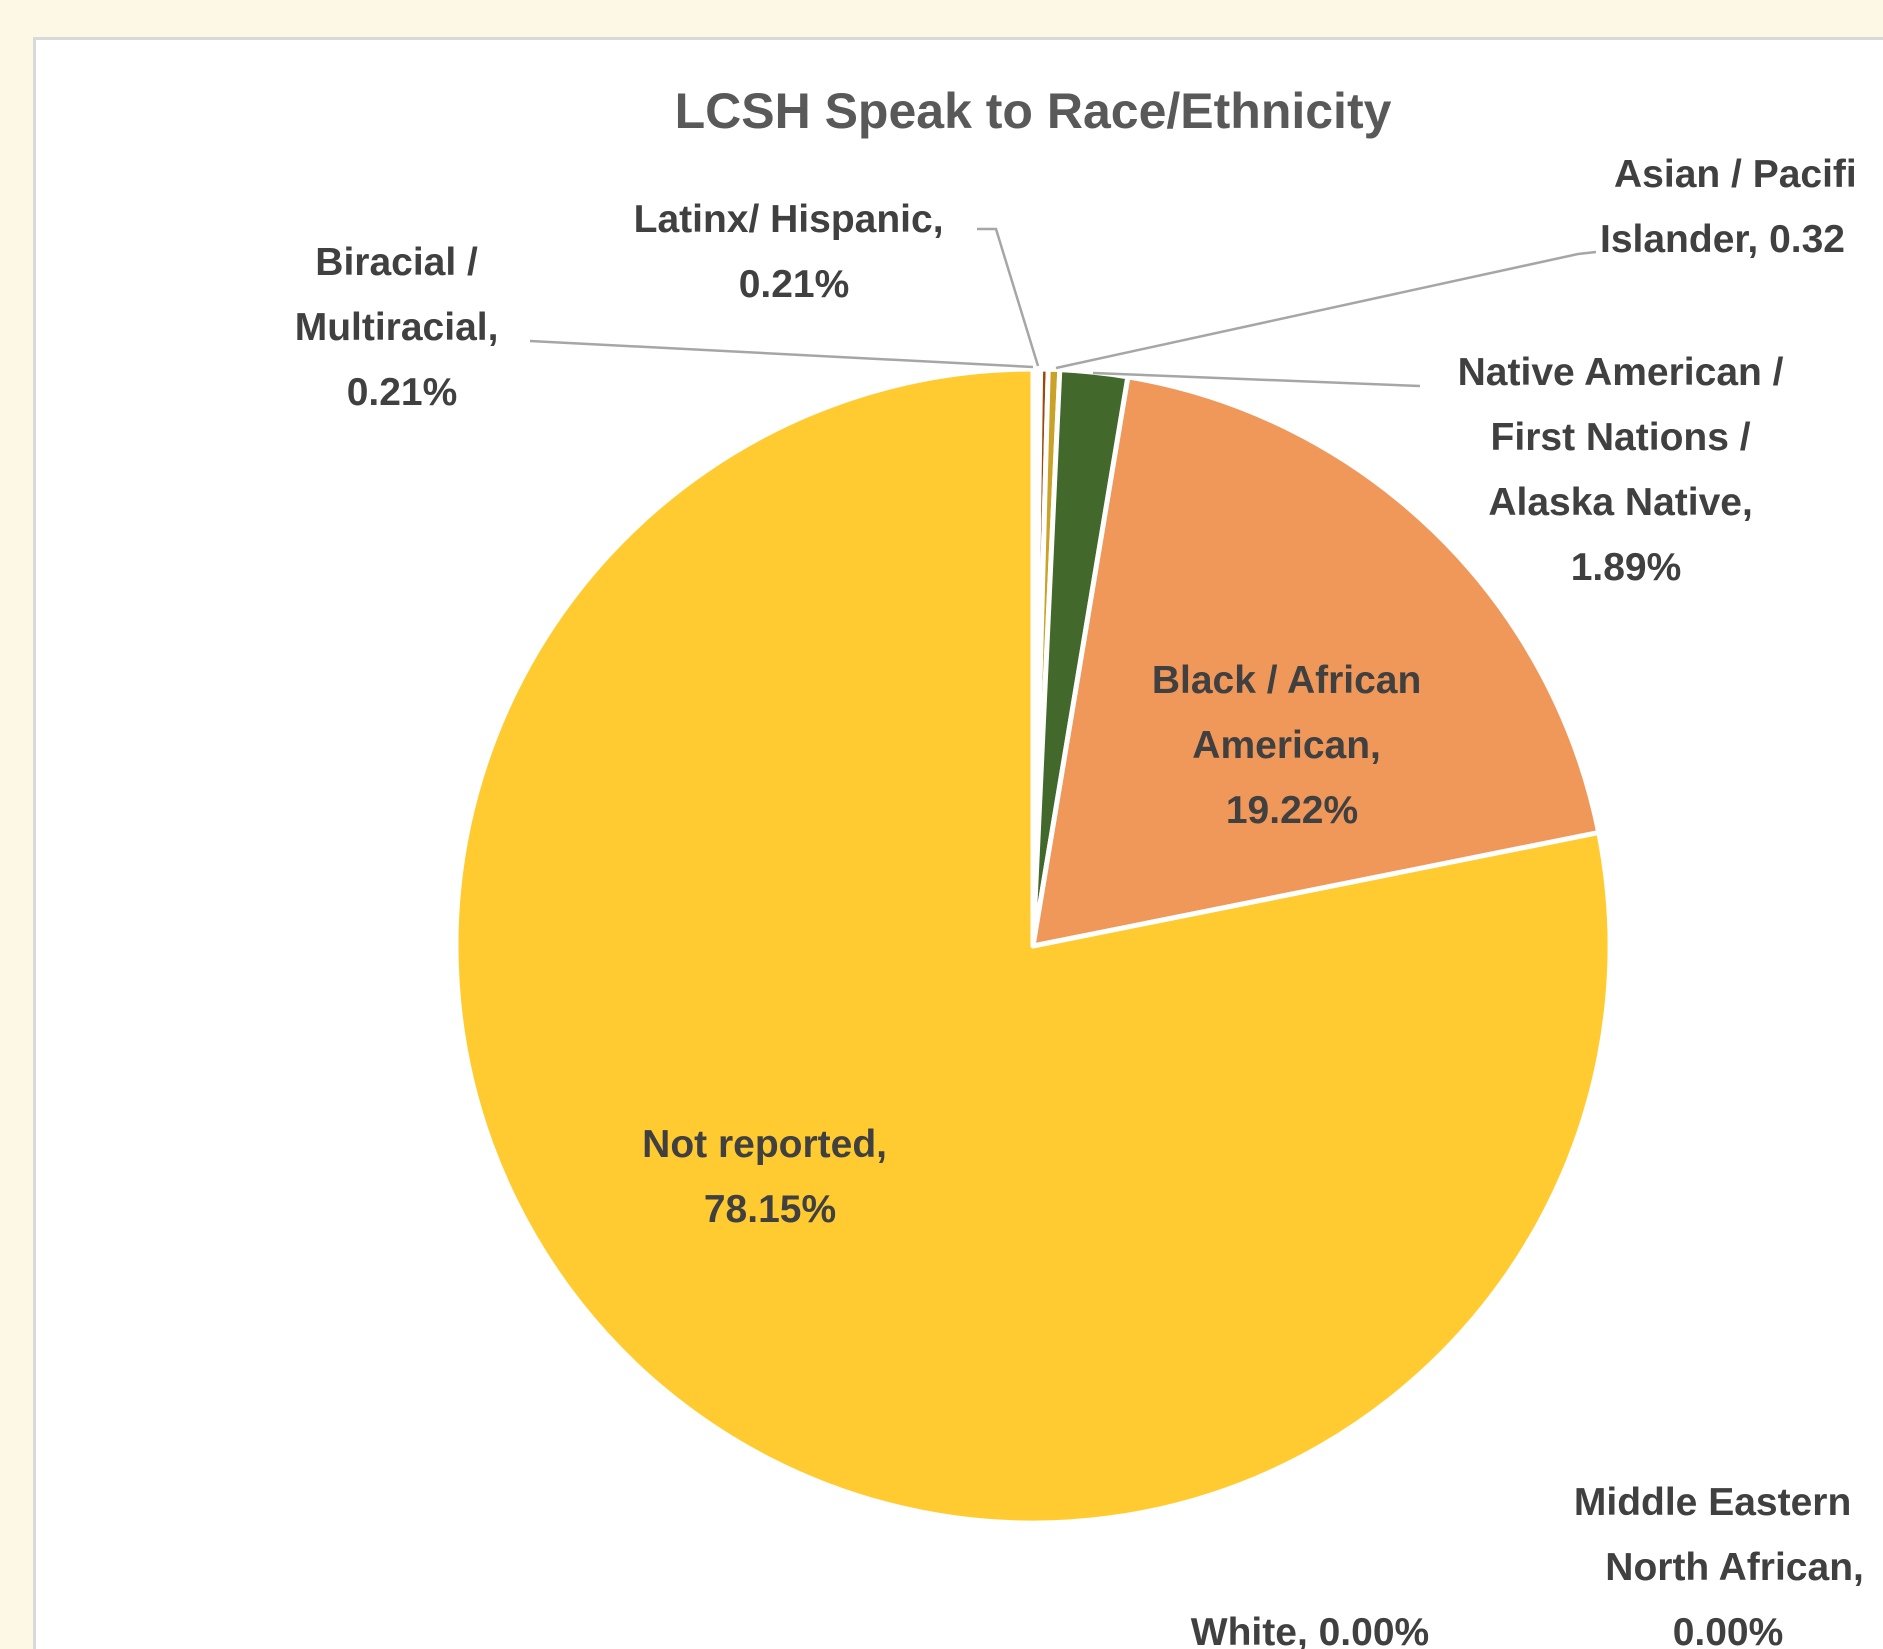  Describe the element at coordinates (1033, 111) in the screenshot. I see `chart-title: LCSH Speak to Race/Ethnicity` at that location.